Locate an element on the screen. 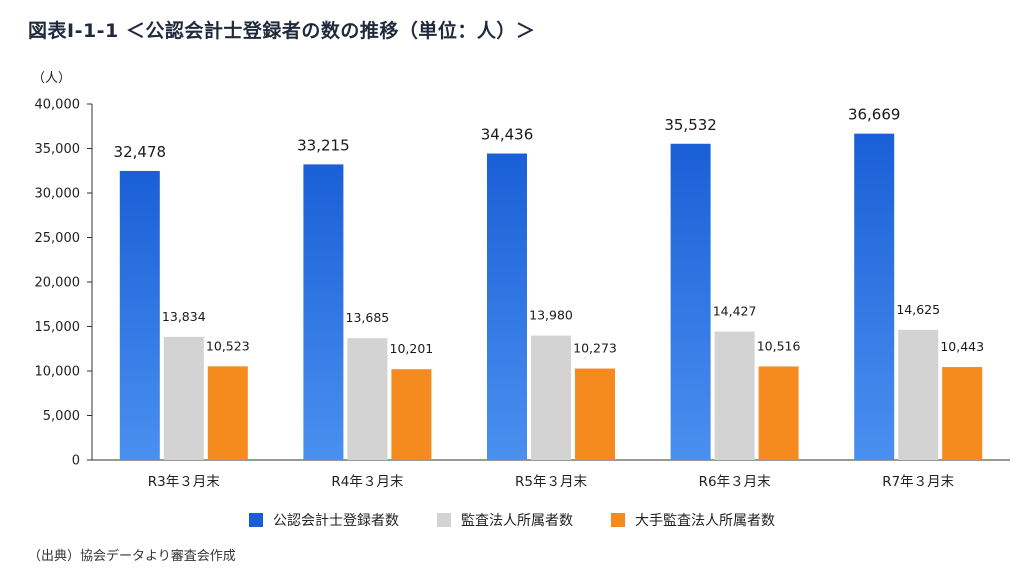 Image resolution: width=1024 pixels, height=576 pixels. y-tick-label: 30,000 is located at coordinates (58, 194).